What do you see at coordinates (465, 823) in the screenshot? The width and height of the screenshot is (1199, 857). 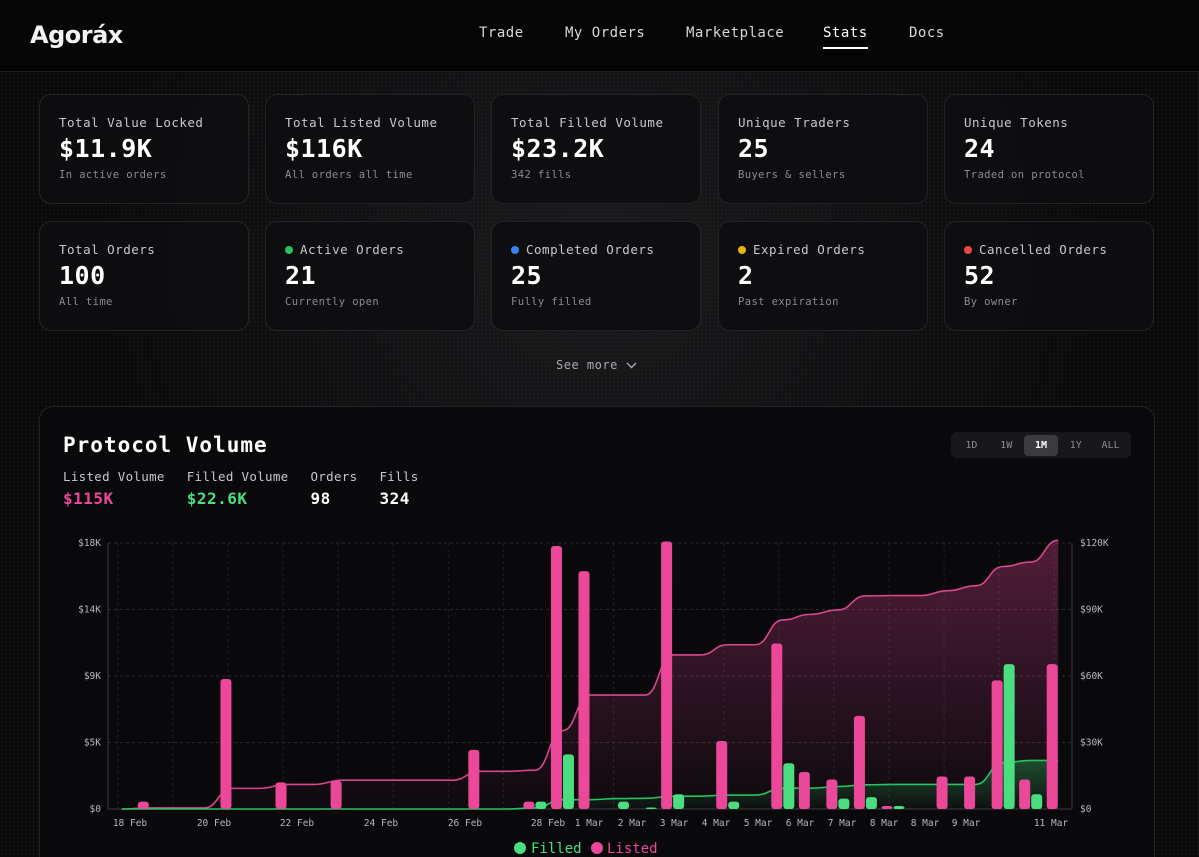 I see `x-tick-label: 26 Feb` at bounding box center [465, 823].